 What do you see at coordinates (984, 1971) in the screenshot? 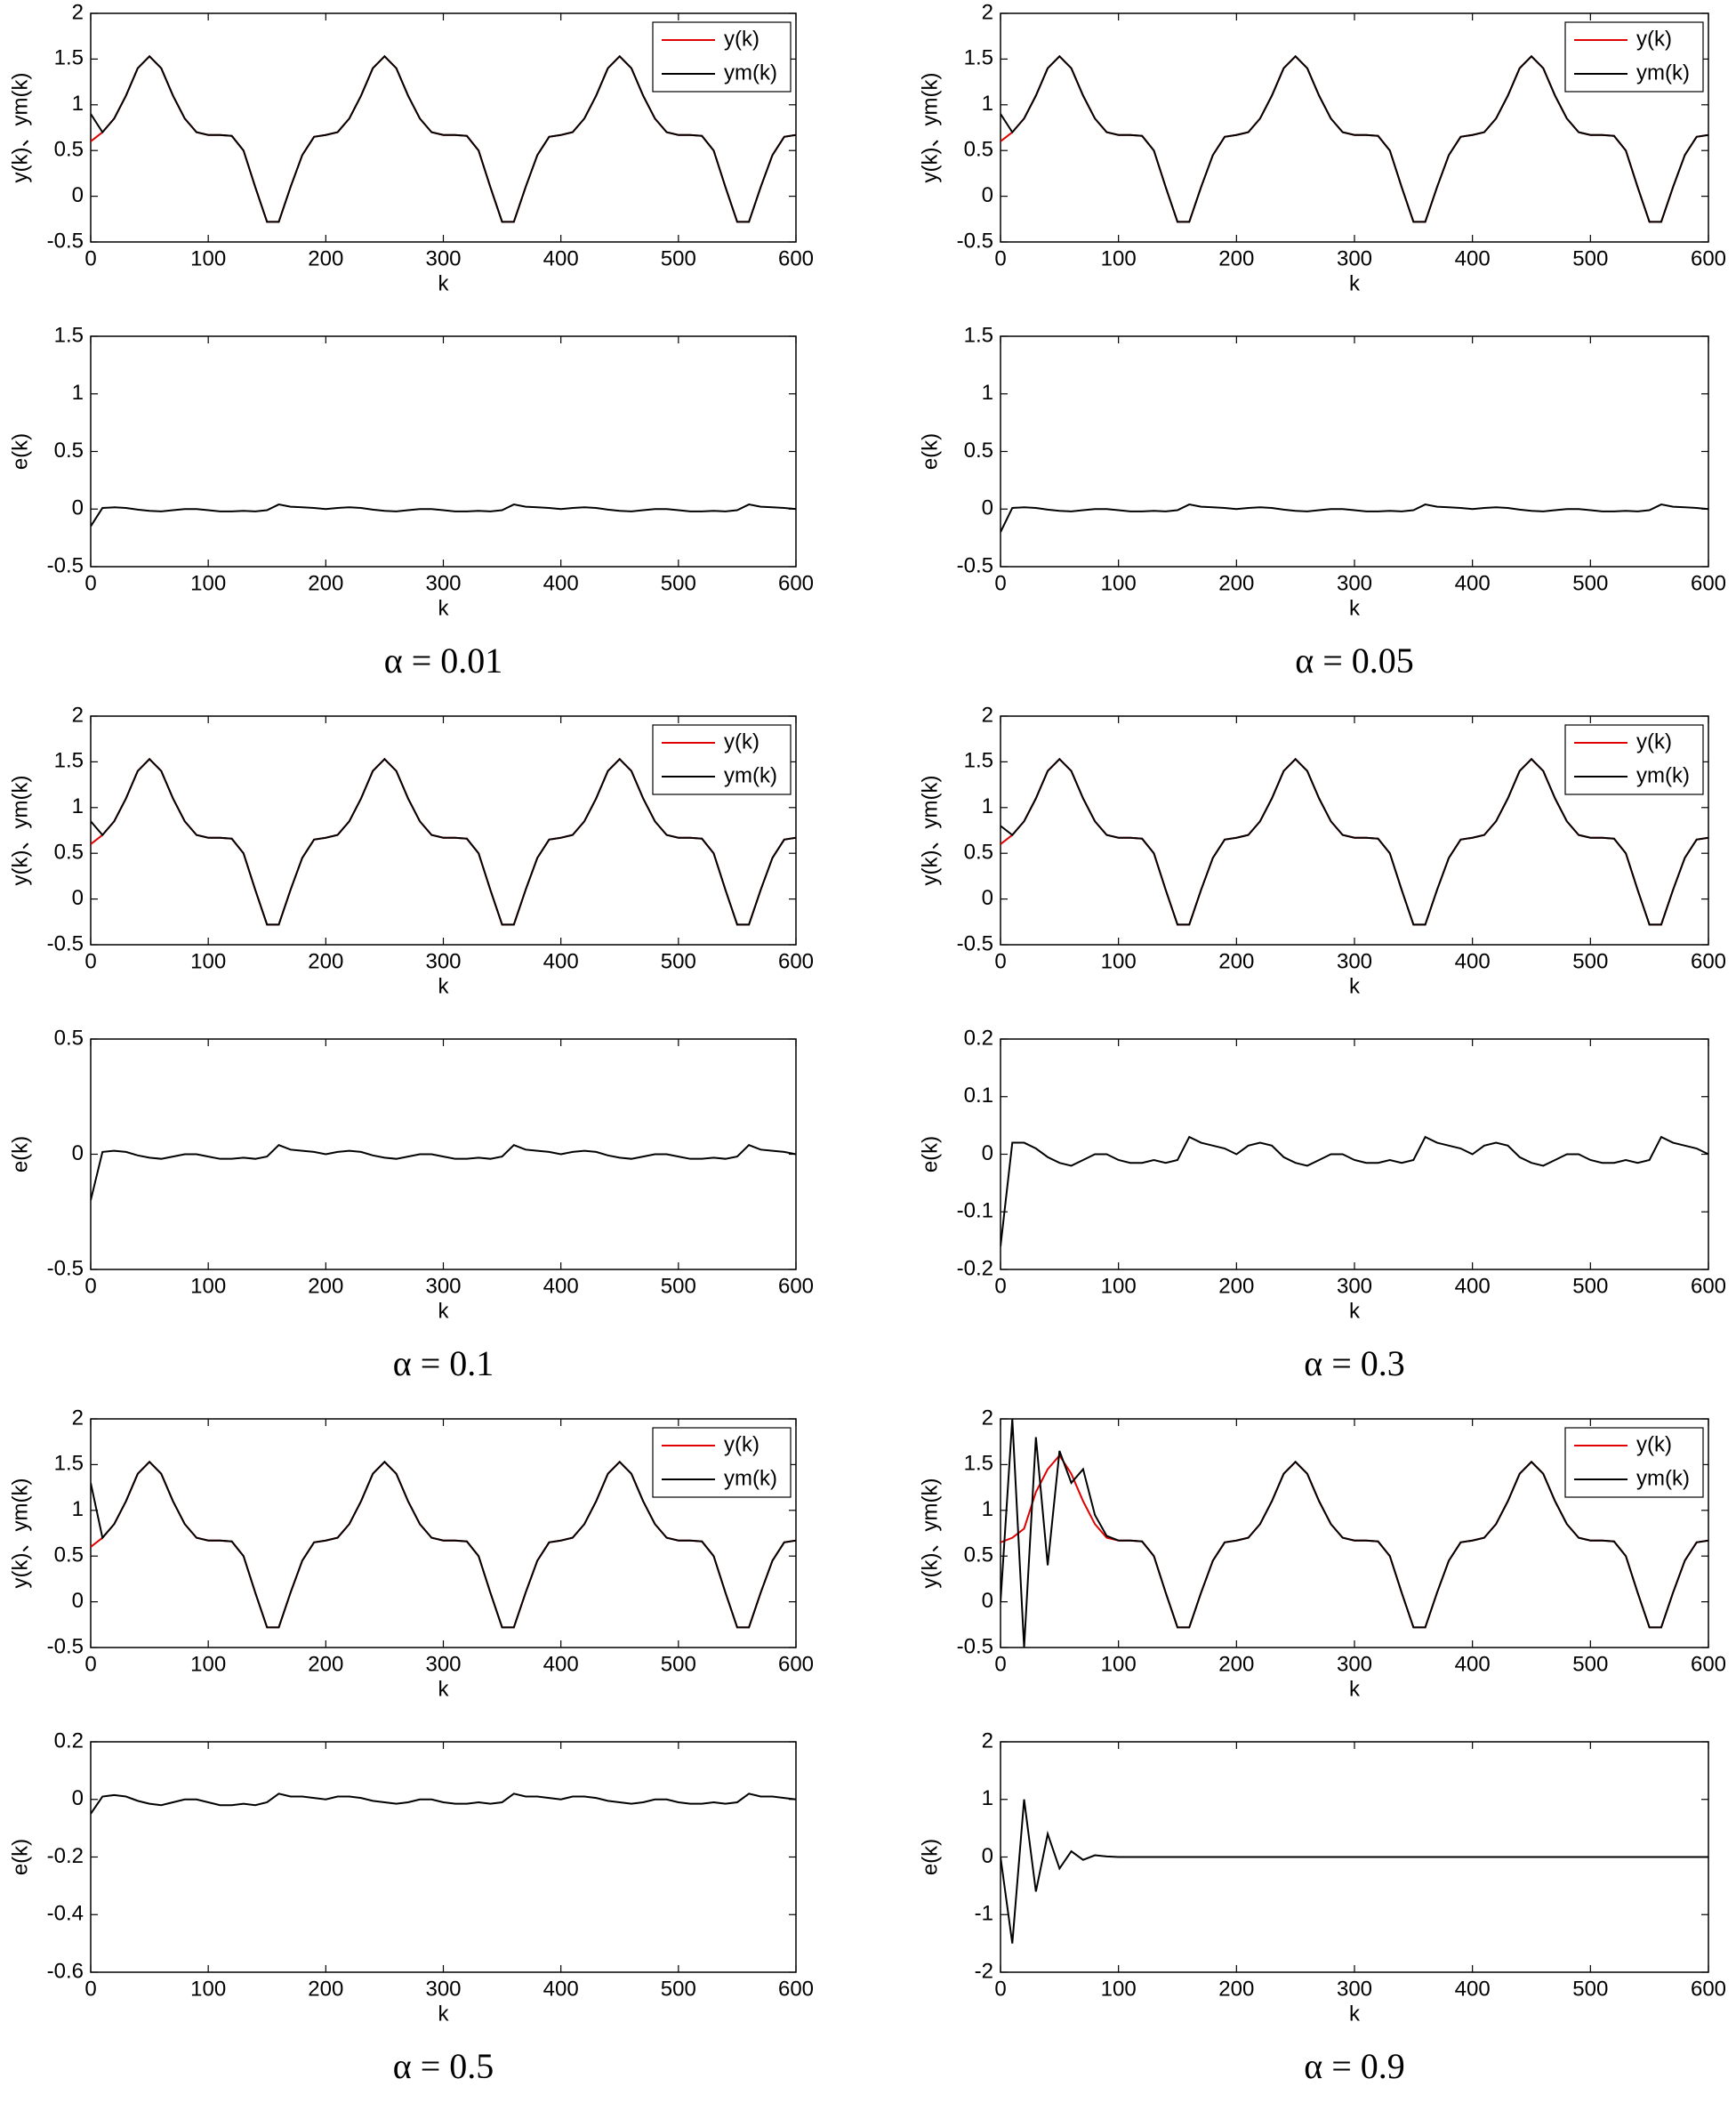
I see `y-tick-label: -2` at bounding box center [984, 1971].